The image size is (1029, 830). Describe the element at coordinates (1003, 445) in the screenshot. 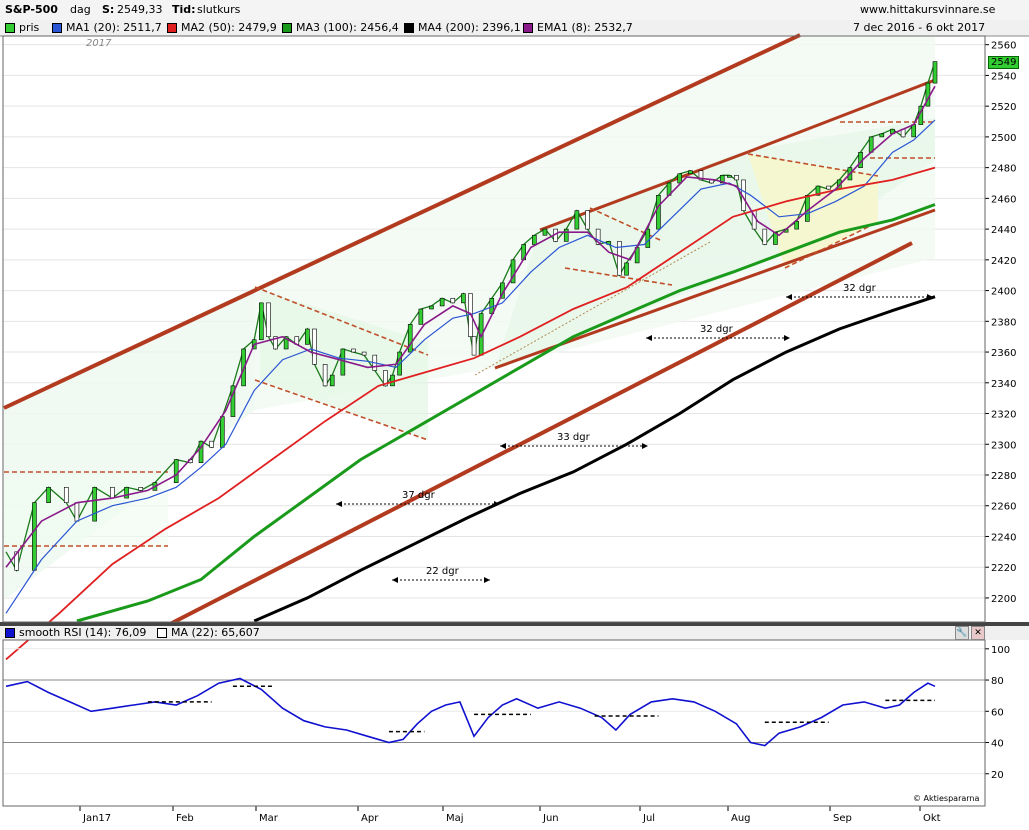

I see `y-tick-label: 2300` at that location.